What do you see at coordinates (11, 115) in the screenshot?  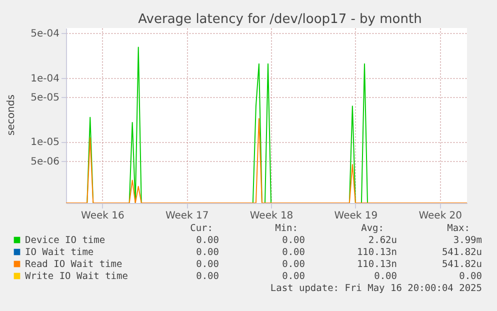 I see `y-axis-title: seconds` at bounding box center [11, 115].